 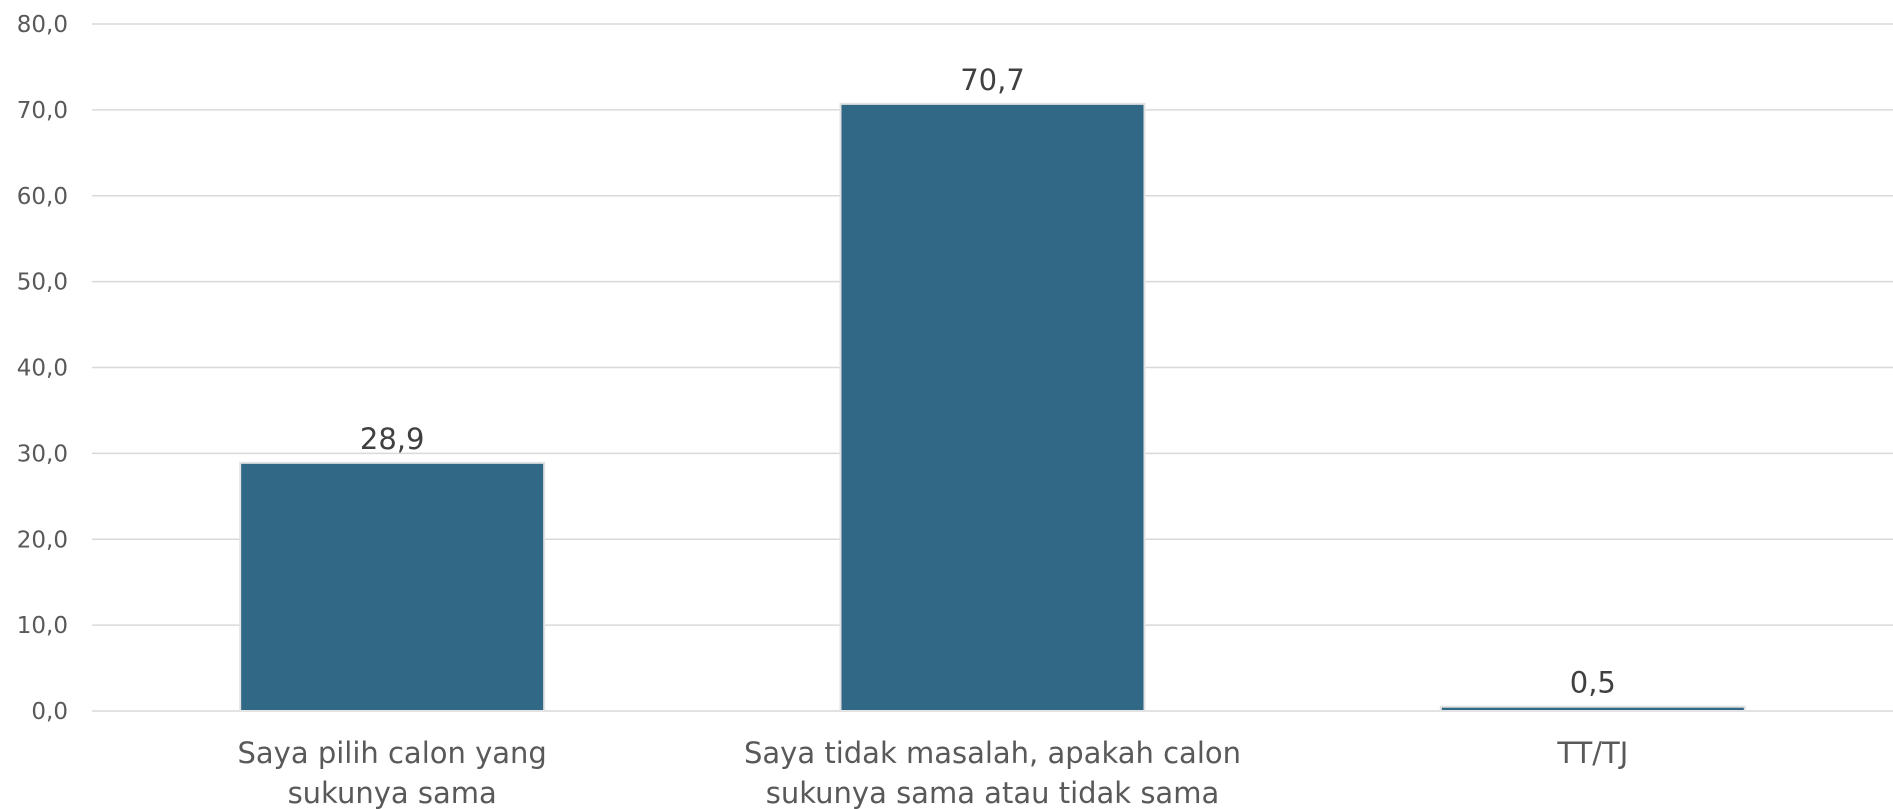 I want to click on x-category-label-line: TT/TJ, so click(x=1592, y=753).